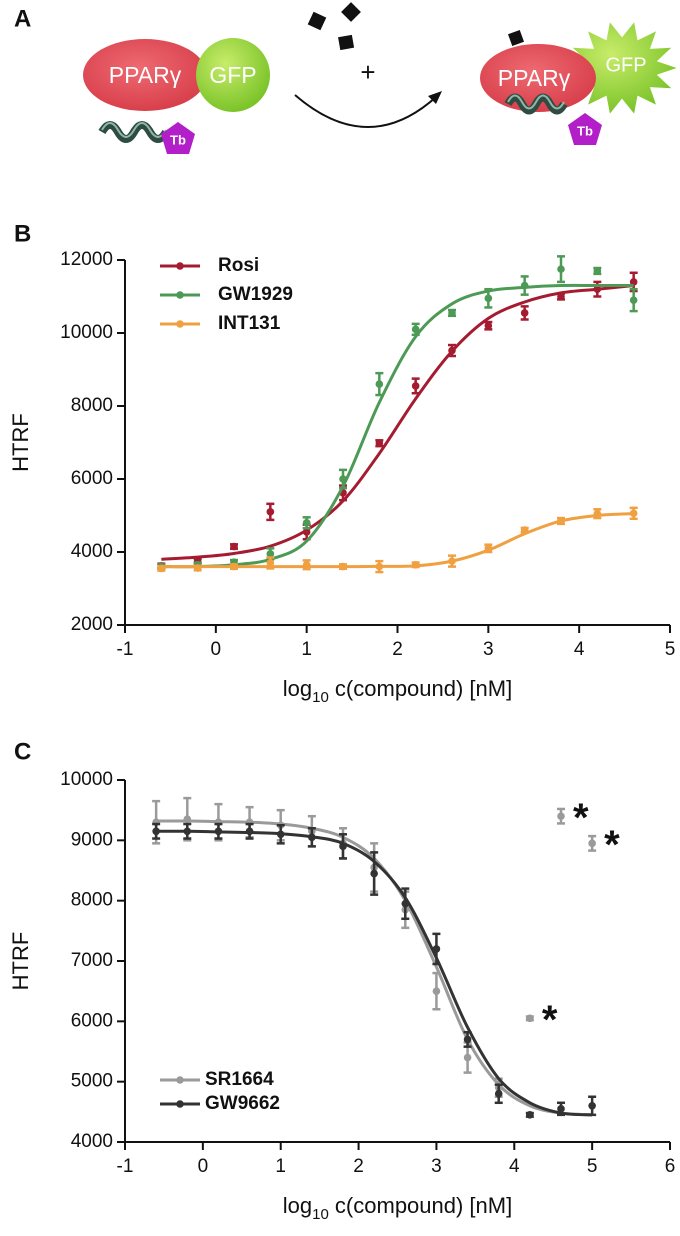 This screenshot has height=1236, width=680. Describe the element at coordinates (345, 78) in the screenshot. I see `panel-a: A PPARγ GFP Tb + PPARγ GFP Tb` at that location.